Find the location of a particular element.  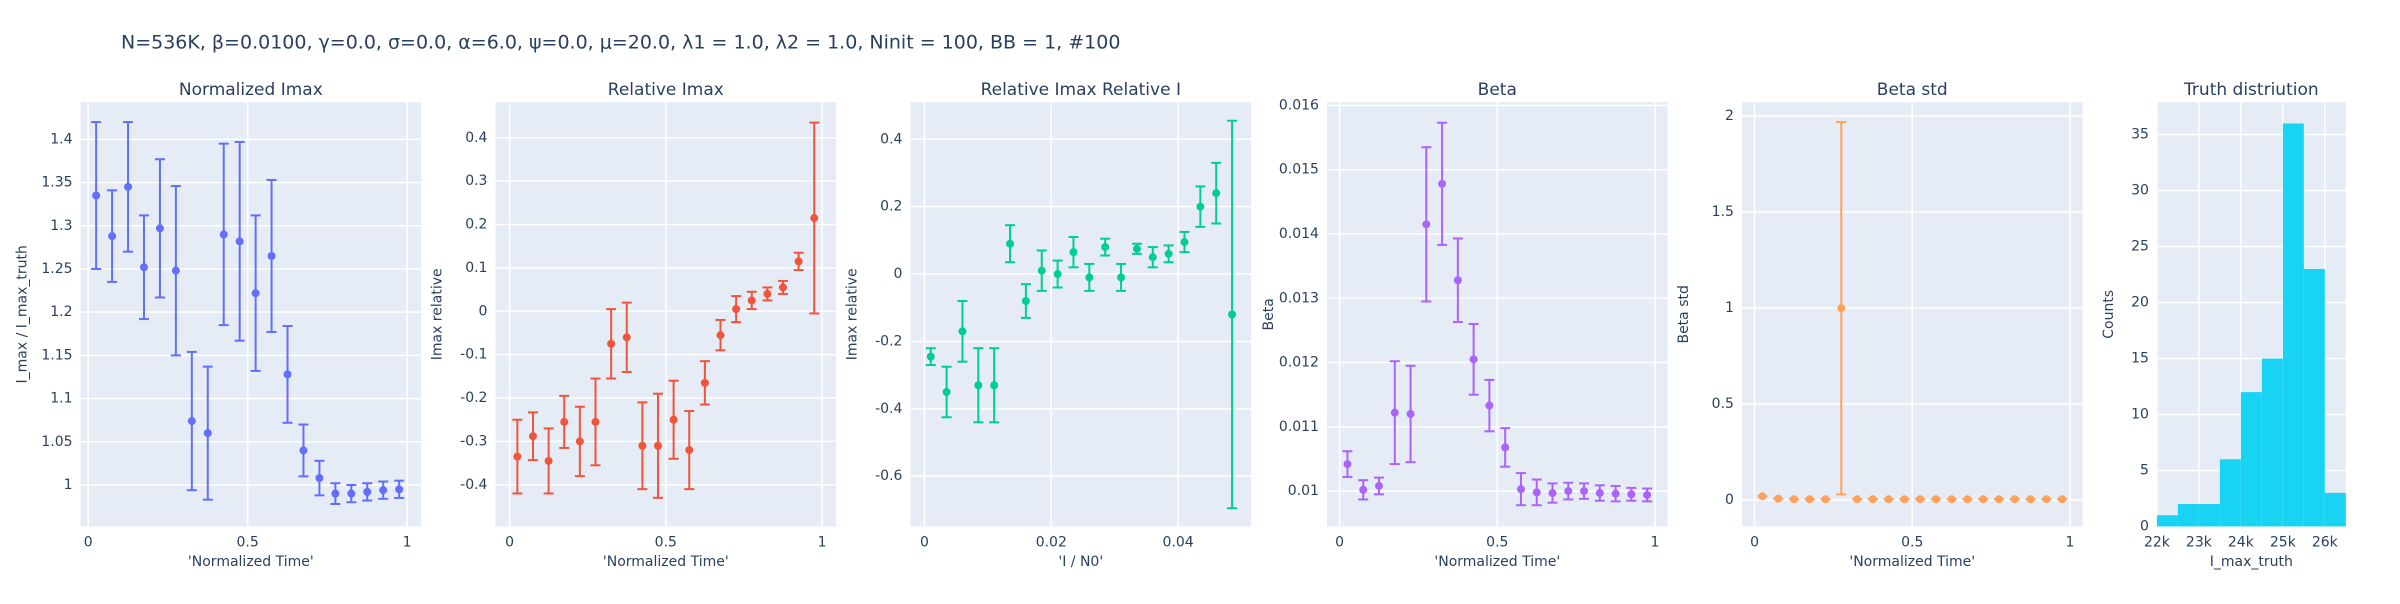

y-tick-label: 0.4 is located at coordinates (891, 139).